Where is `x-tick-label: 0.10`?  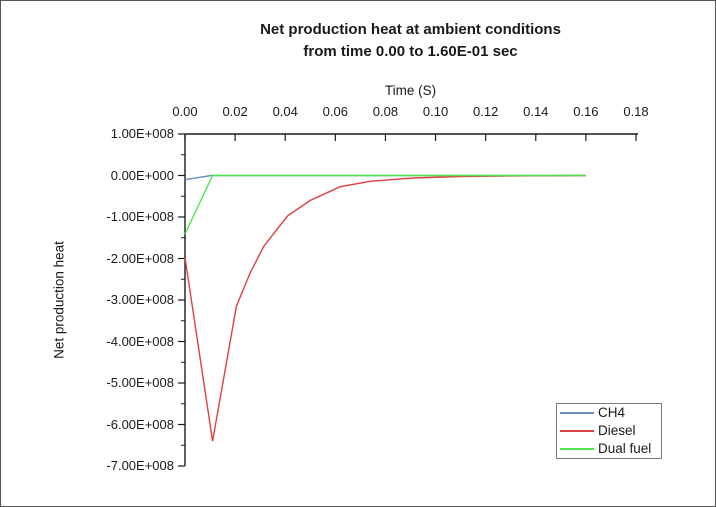
x-tick-label: 0.10 is located at coordinates (435, 111).